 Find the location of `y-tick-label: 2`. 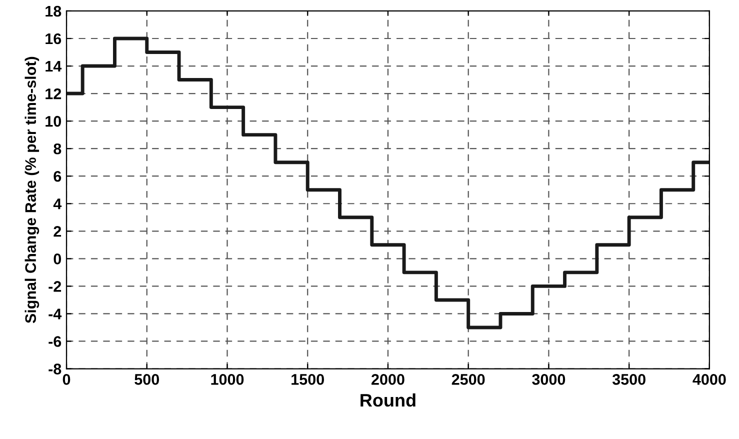

y-tick-label: 2 is located at coordinates (58, 231).